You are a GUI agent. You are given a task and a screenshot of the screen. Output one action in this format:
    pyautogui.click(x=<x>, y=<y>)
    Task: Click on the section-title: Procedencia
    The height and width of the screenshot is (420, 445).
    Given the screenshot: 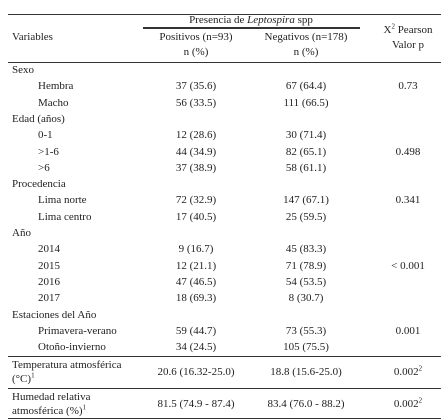 What is the action you would take?
    pyautogui.click(x=39, y=184)
    